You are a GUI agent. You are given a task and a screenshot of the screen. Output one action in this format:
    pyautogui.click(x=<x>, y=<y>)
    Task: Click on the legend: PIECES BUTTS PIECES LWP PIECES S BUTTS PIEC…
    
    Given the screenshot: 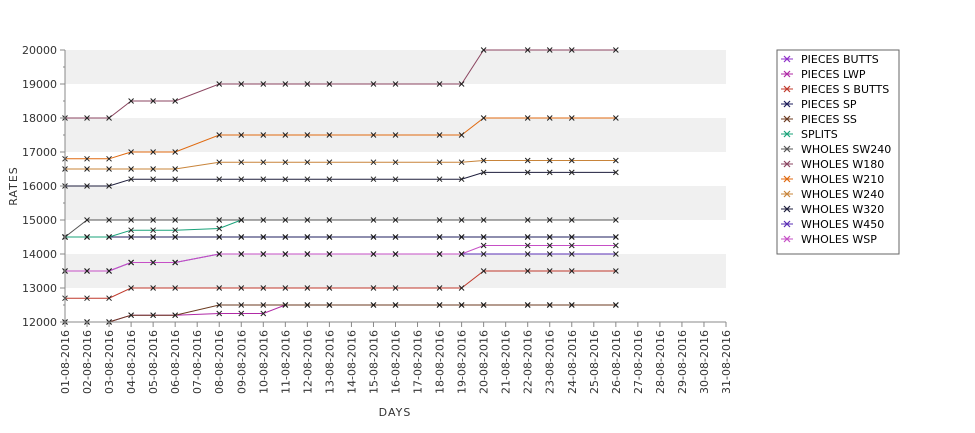 What is the action you would take?
    pyautogui.click(x=838, y=152)
    